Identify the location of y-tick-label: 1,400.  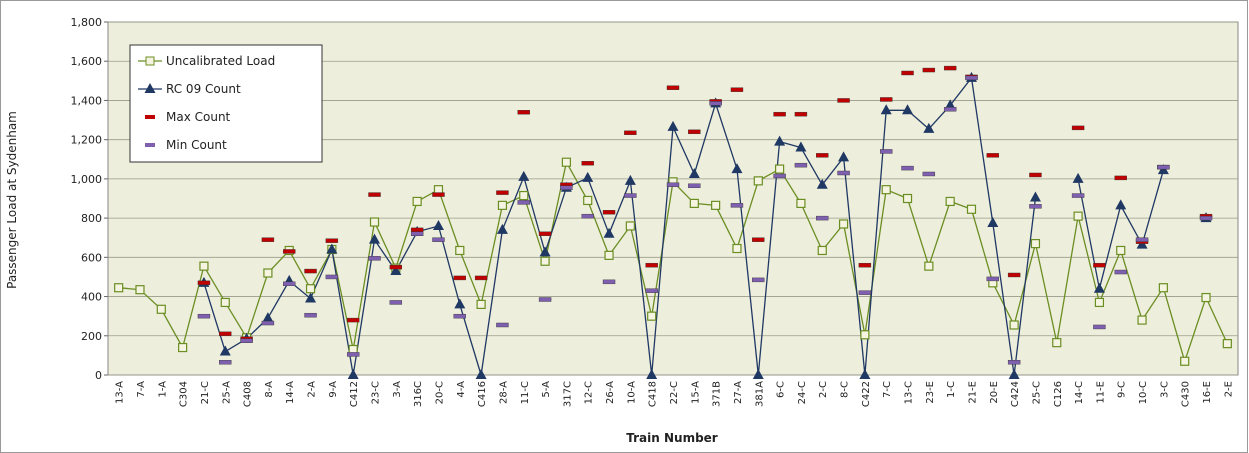
(87, 100).